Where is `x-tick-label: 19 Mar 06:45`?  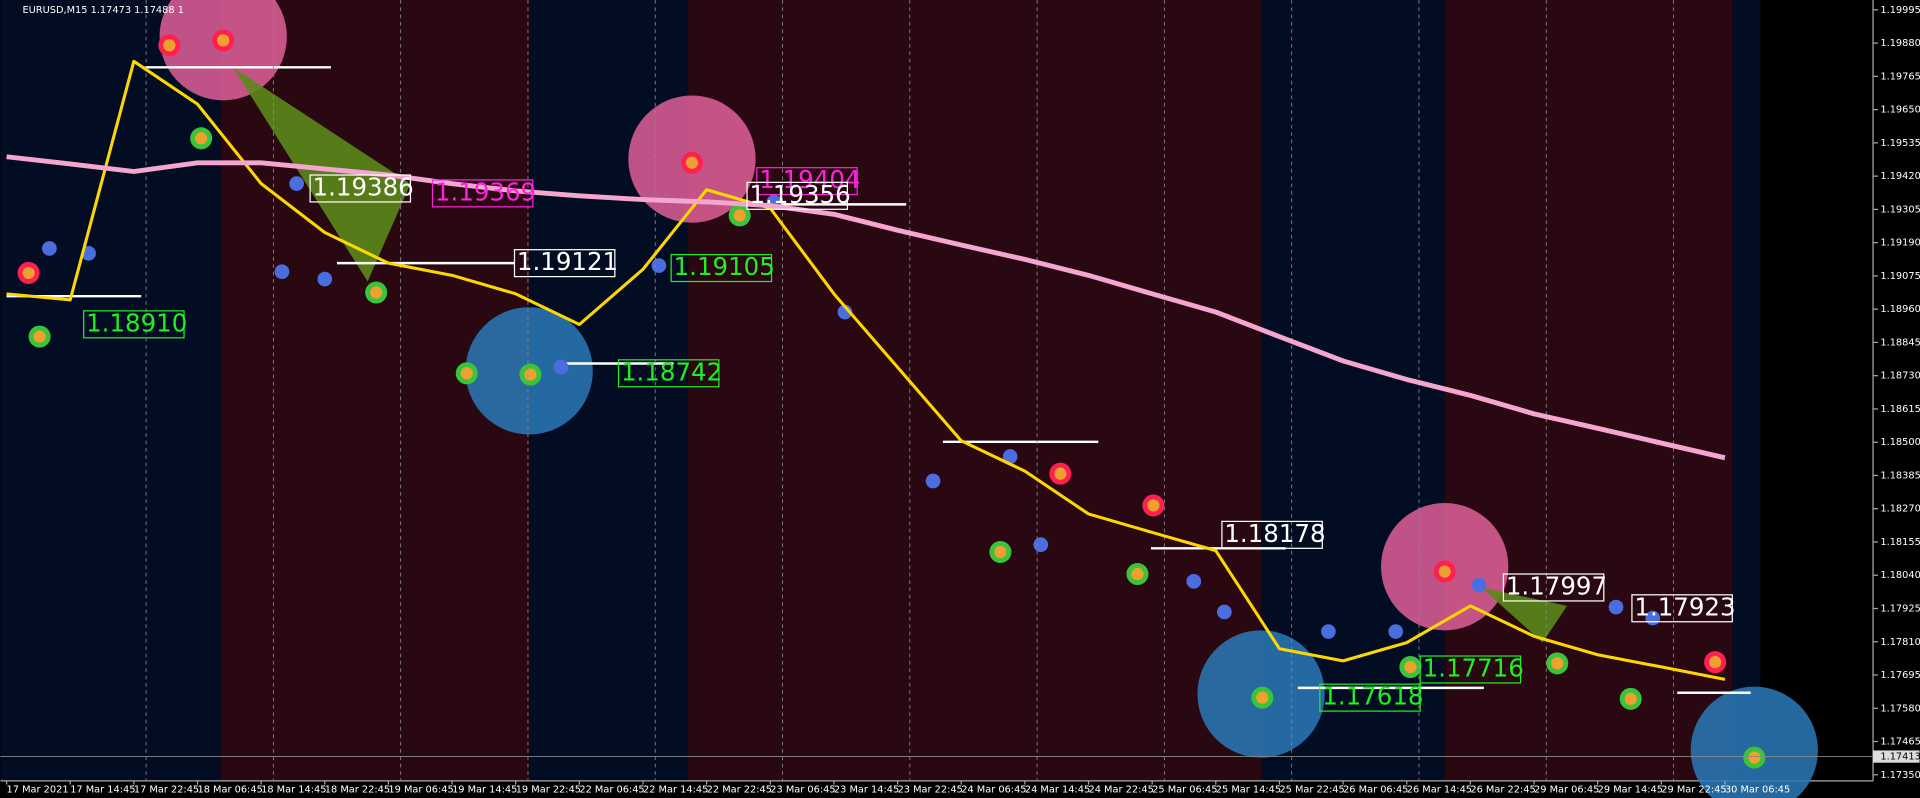
x-tick-label: 19 Mar 06:45 is located at coordinates (420, 789).